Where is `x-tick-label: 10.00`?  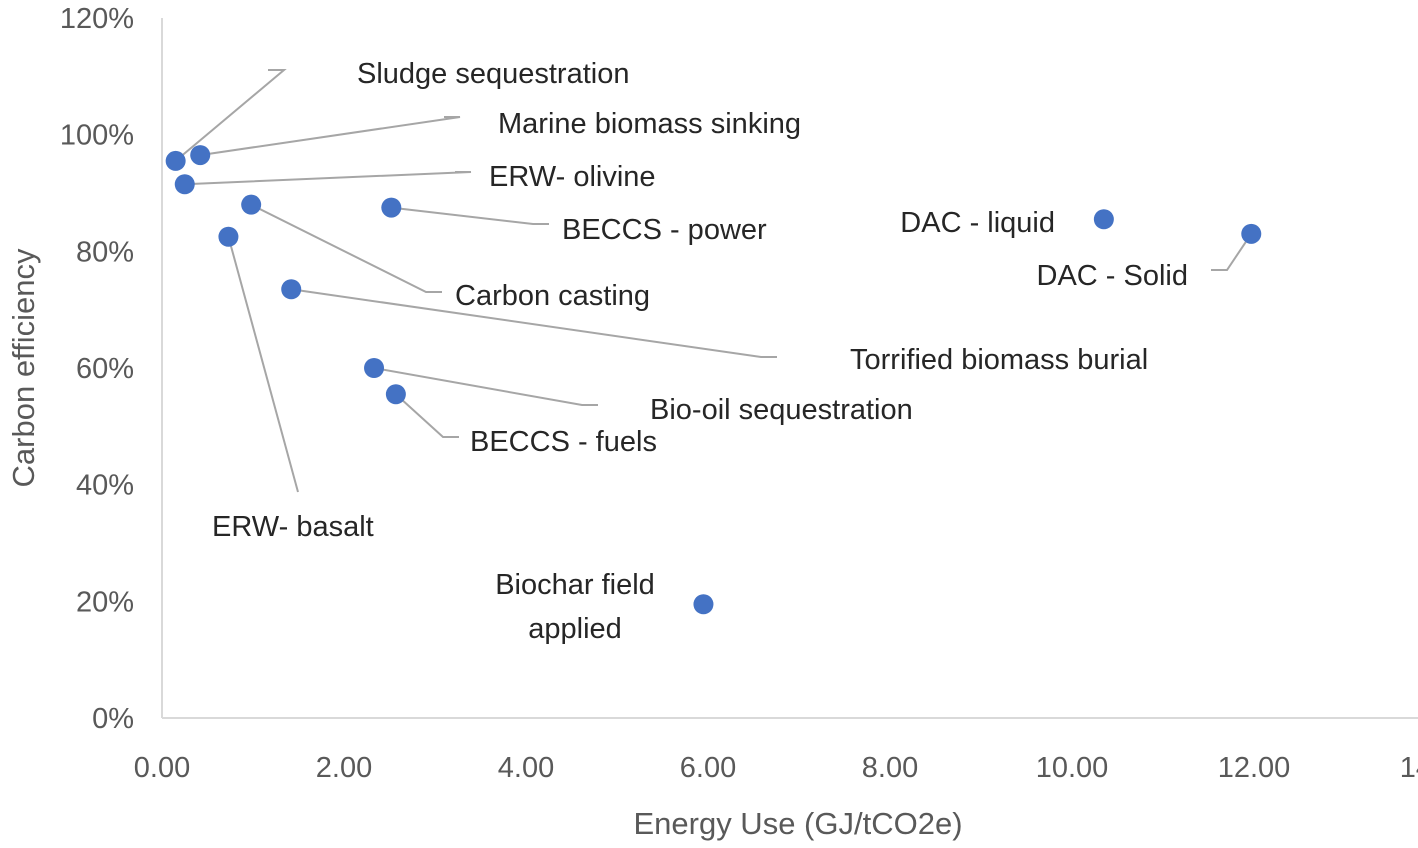 x-tick-label: 10.00 is located at coordinates (1072, 768).